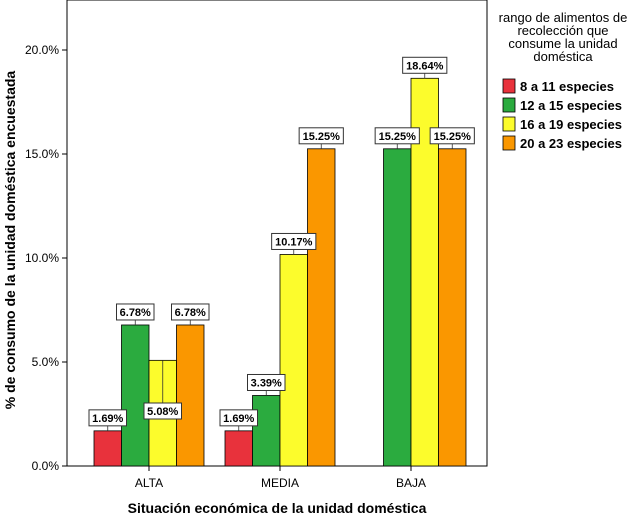 The height and width of the screenshot is (516, 637). I want to click on data-label: 5.08%, so click(162, 411).